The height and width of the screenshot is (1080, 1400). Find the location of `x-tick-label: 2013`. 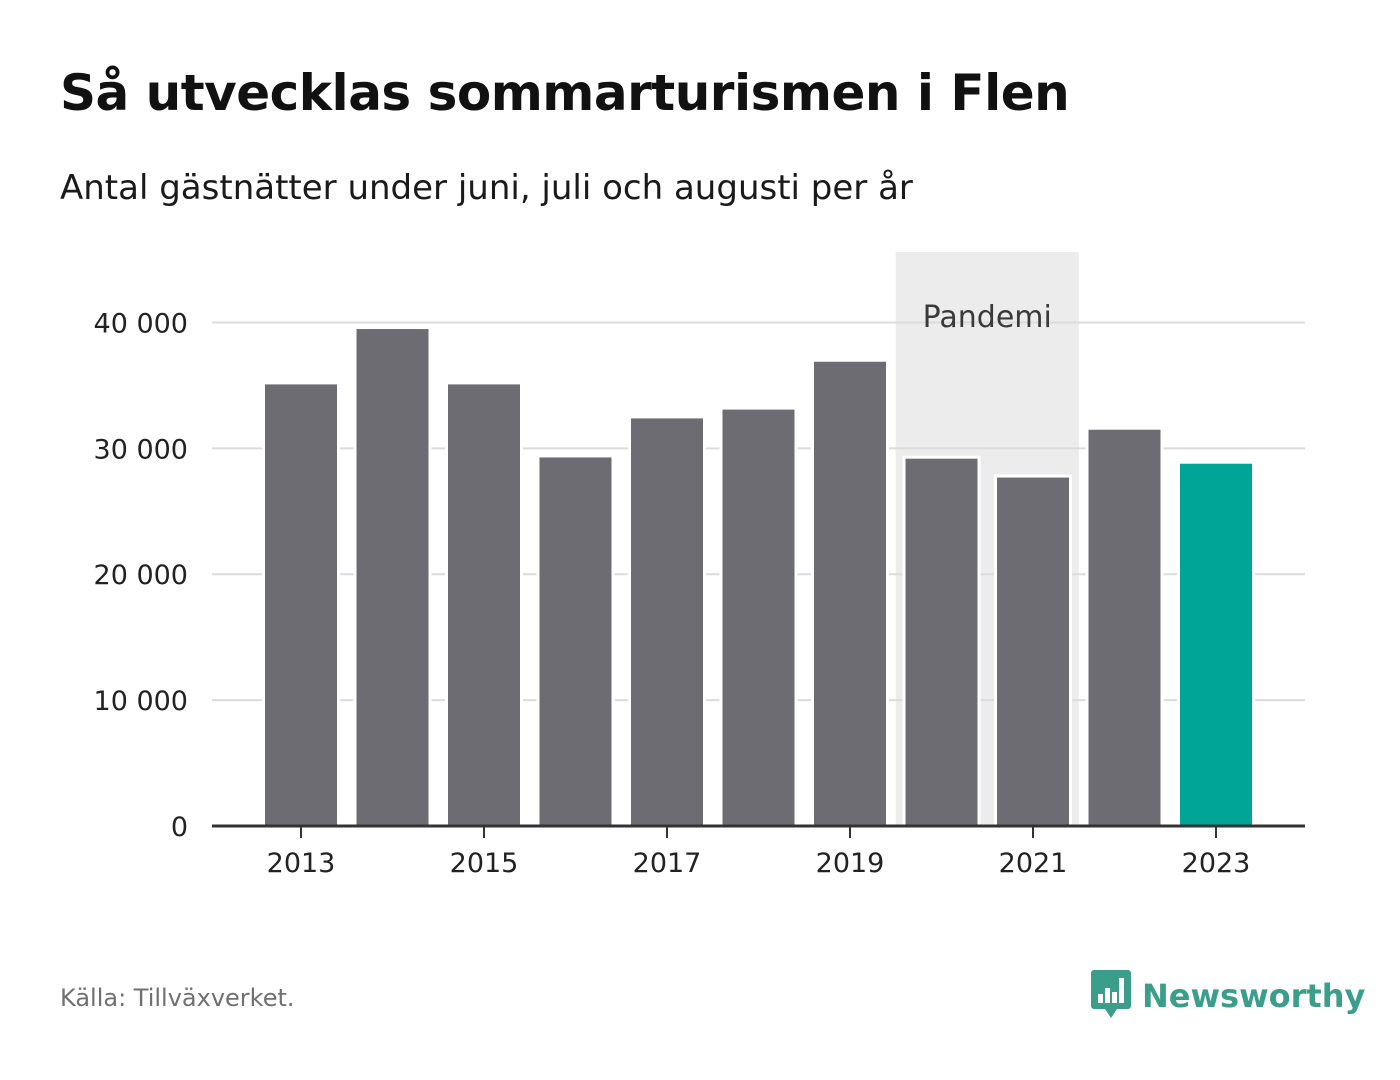

x-tick-label: 2013 is located at coordinates (301, 863).